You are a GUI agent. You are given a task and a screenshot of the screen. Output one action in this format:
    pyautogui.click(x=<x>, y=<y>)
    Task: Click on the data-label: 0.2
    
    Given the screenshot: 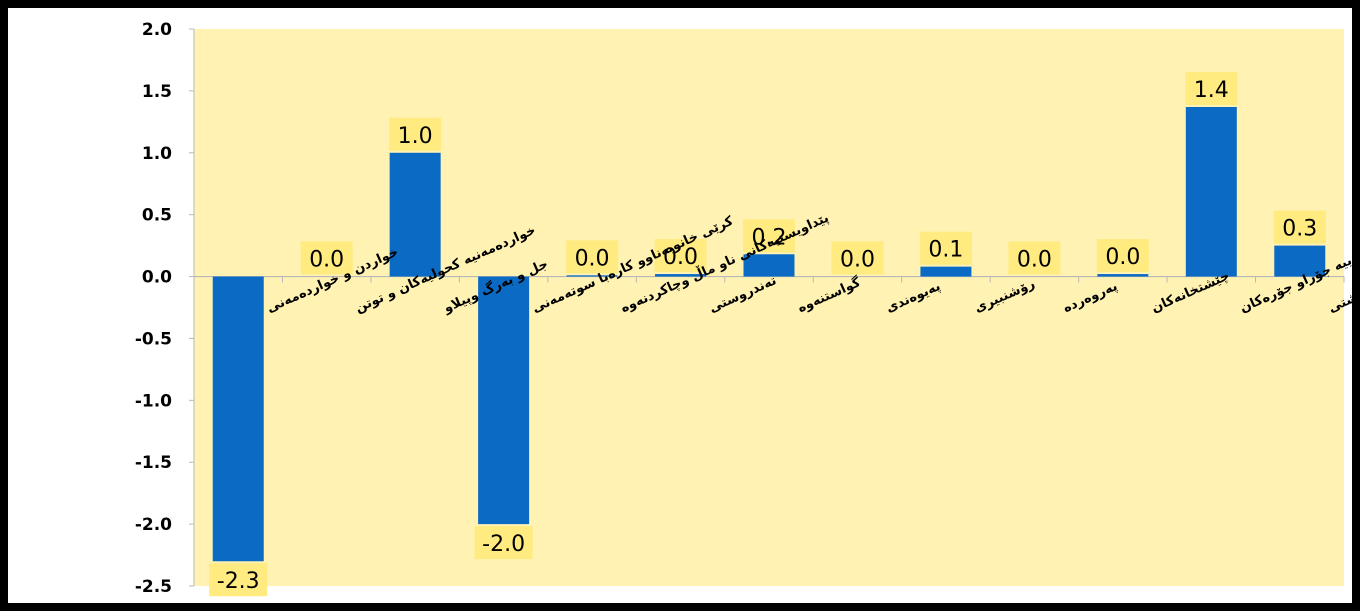 What is the action you would take?
    pyautogui.click(x=769, y=237)
    